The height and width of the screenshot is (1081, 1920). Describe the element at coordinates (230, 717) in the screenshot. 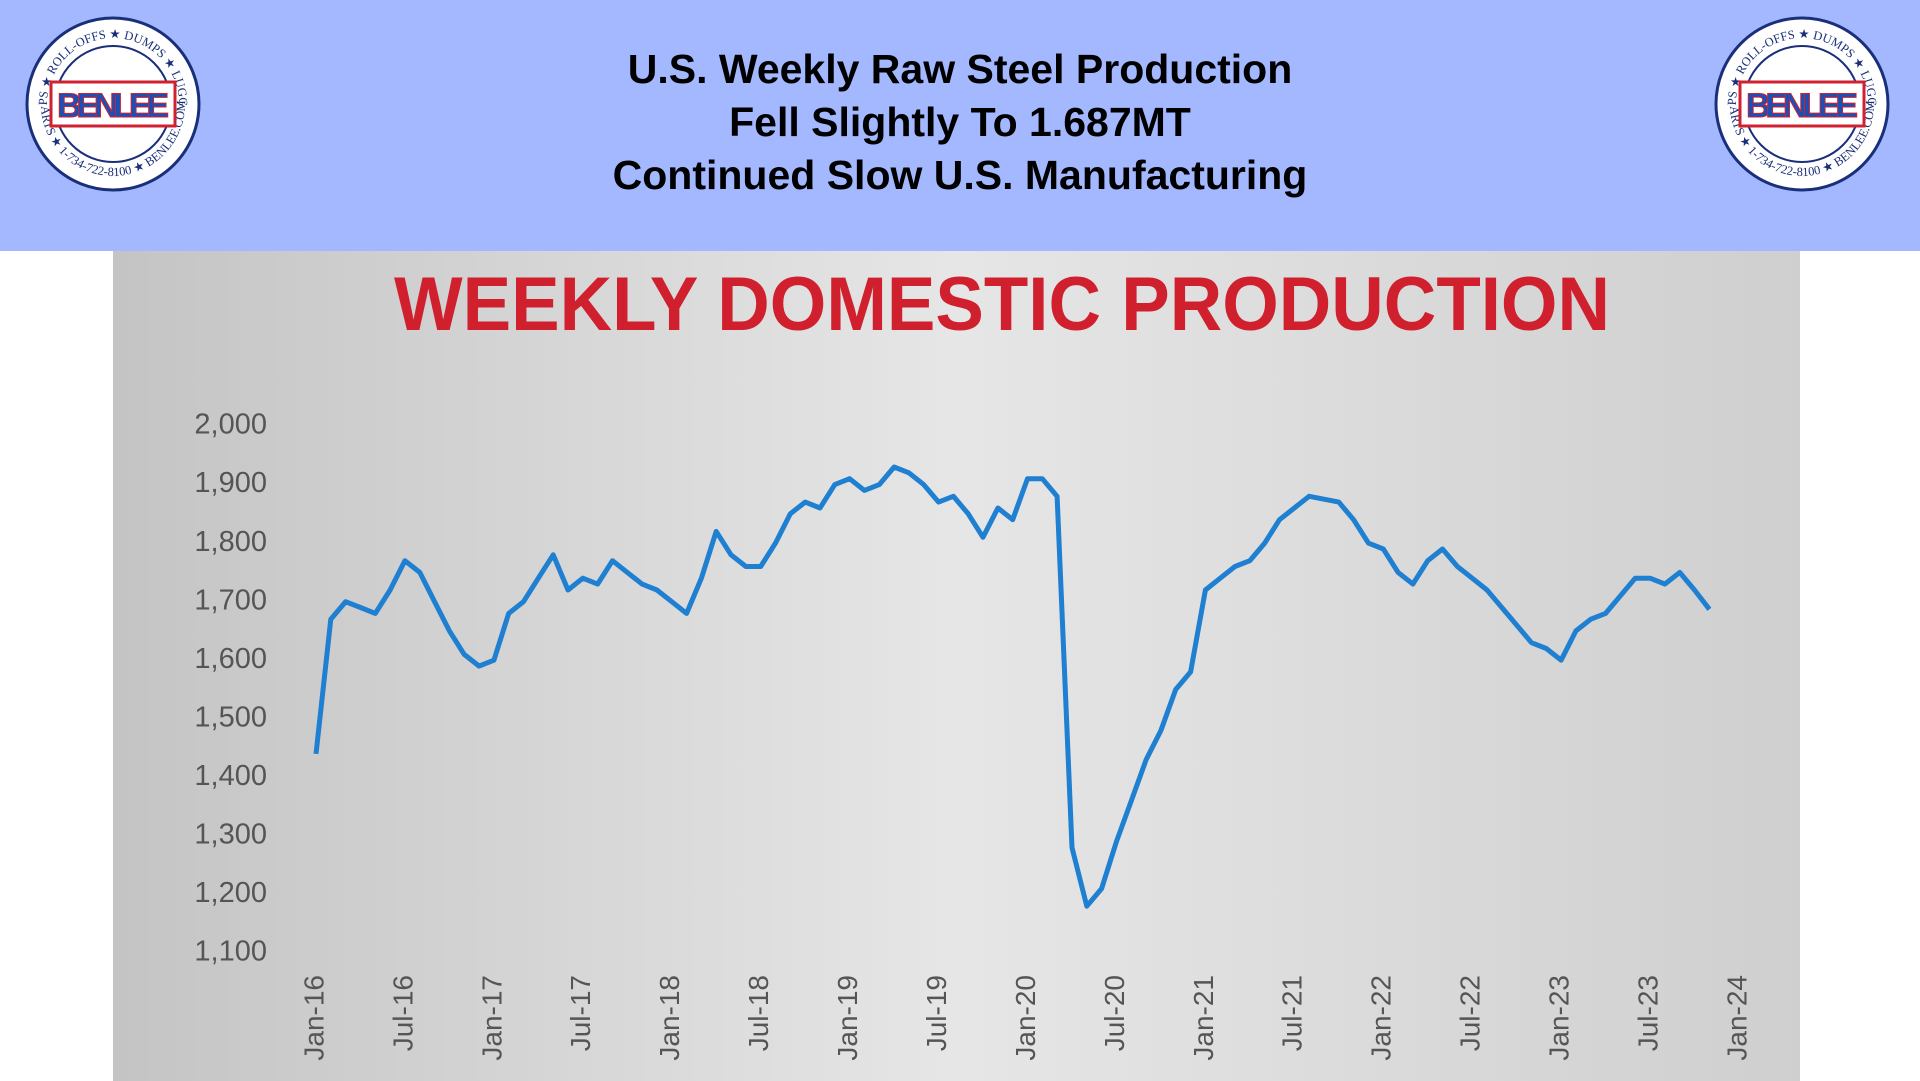

I see `y-tick-label: 1,500` at that location.